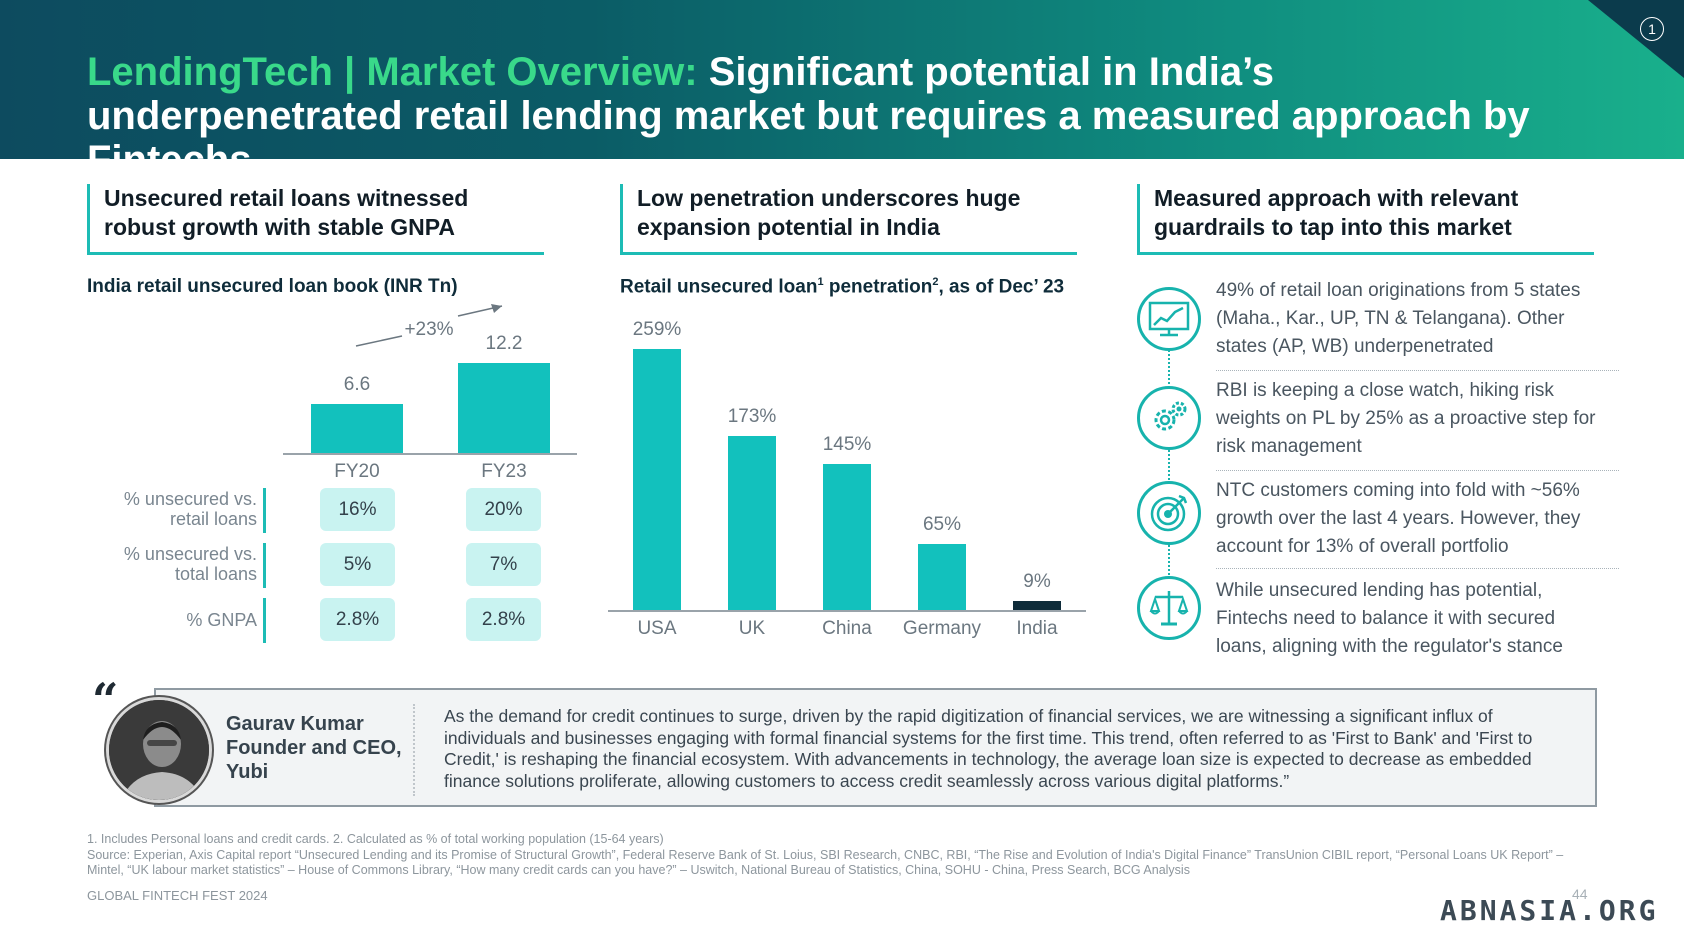 Image resolution: width=1684 pixels, height=947 pixels. I want to click on bar-category-label: USA, so click(657, 628).